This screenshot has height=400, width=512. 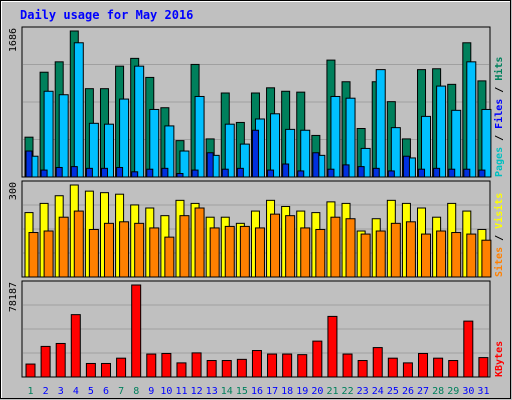 What do you see at coordinates (499, 117) in the screenshot?
I see `legend-hits-files-pages: Pages / Files / Hits` at bounding box center [499, 117].